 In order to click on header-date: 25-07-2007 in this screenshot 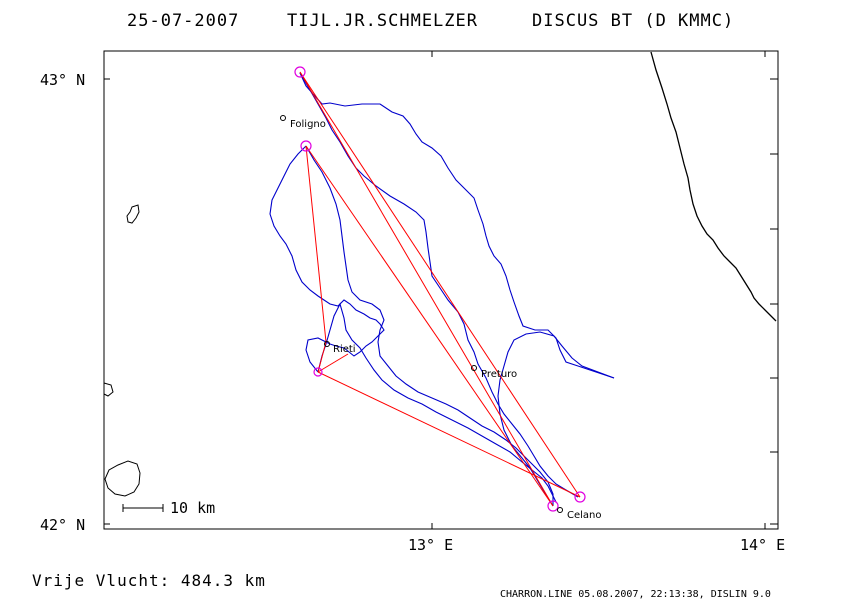, I will do `click(183, 21)`.